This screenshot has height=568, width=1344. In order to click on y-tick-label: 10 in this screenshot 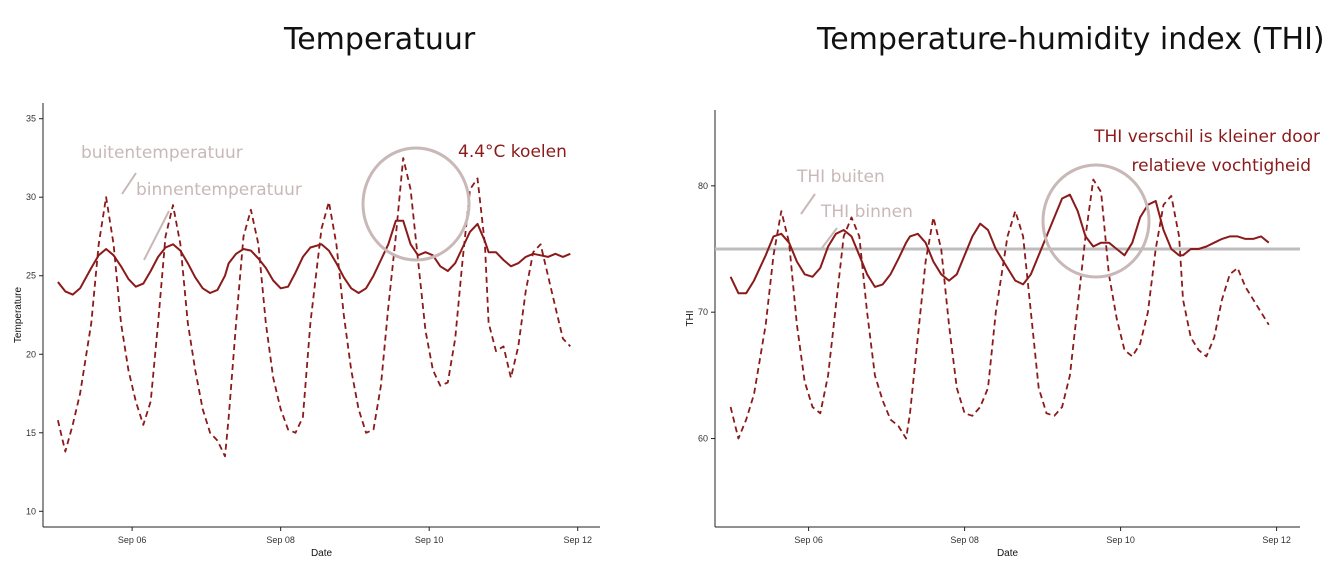, I will do `click(31, 511)`.